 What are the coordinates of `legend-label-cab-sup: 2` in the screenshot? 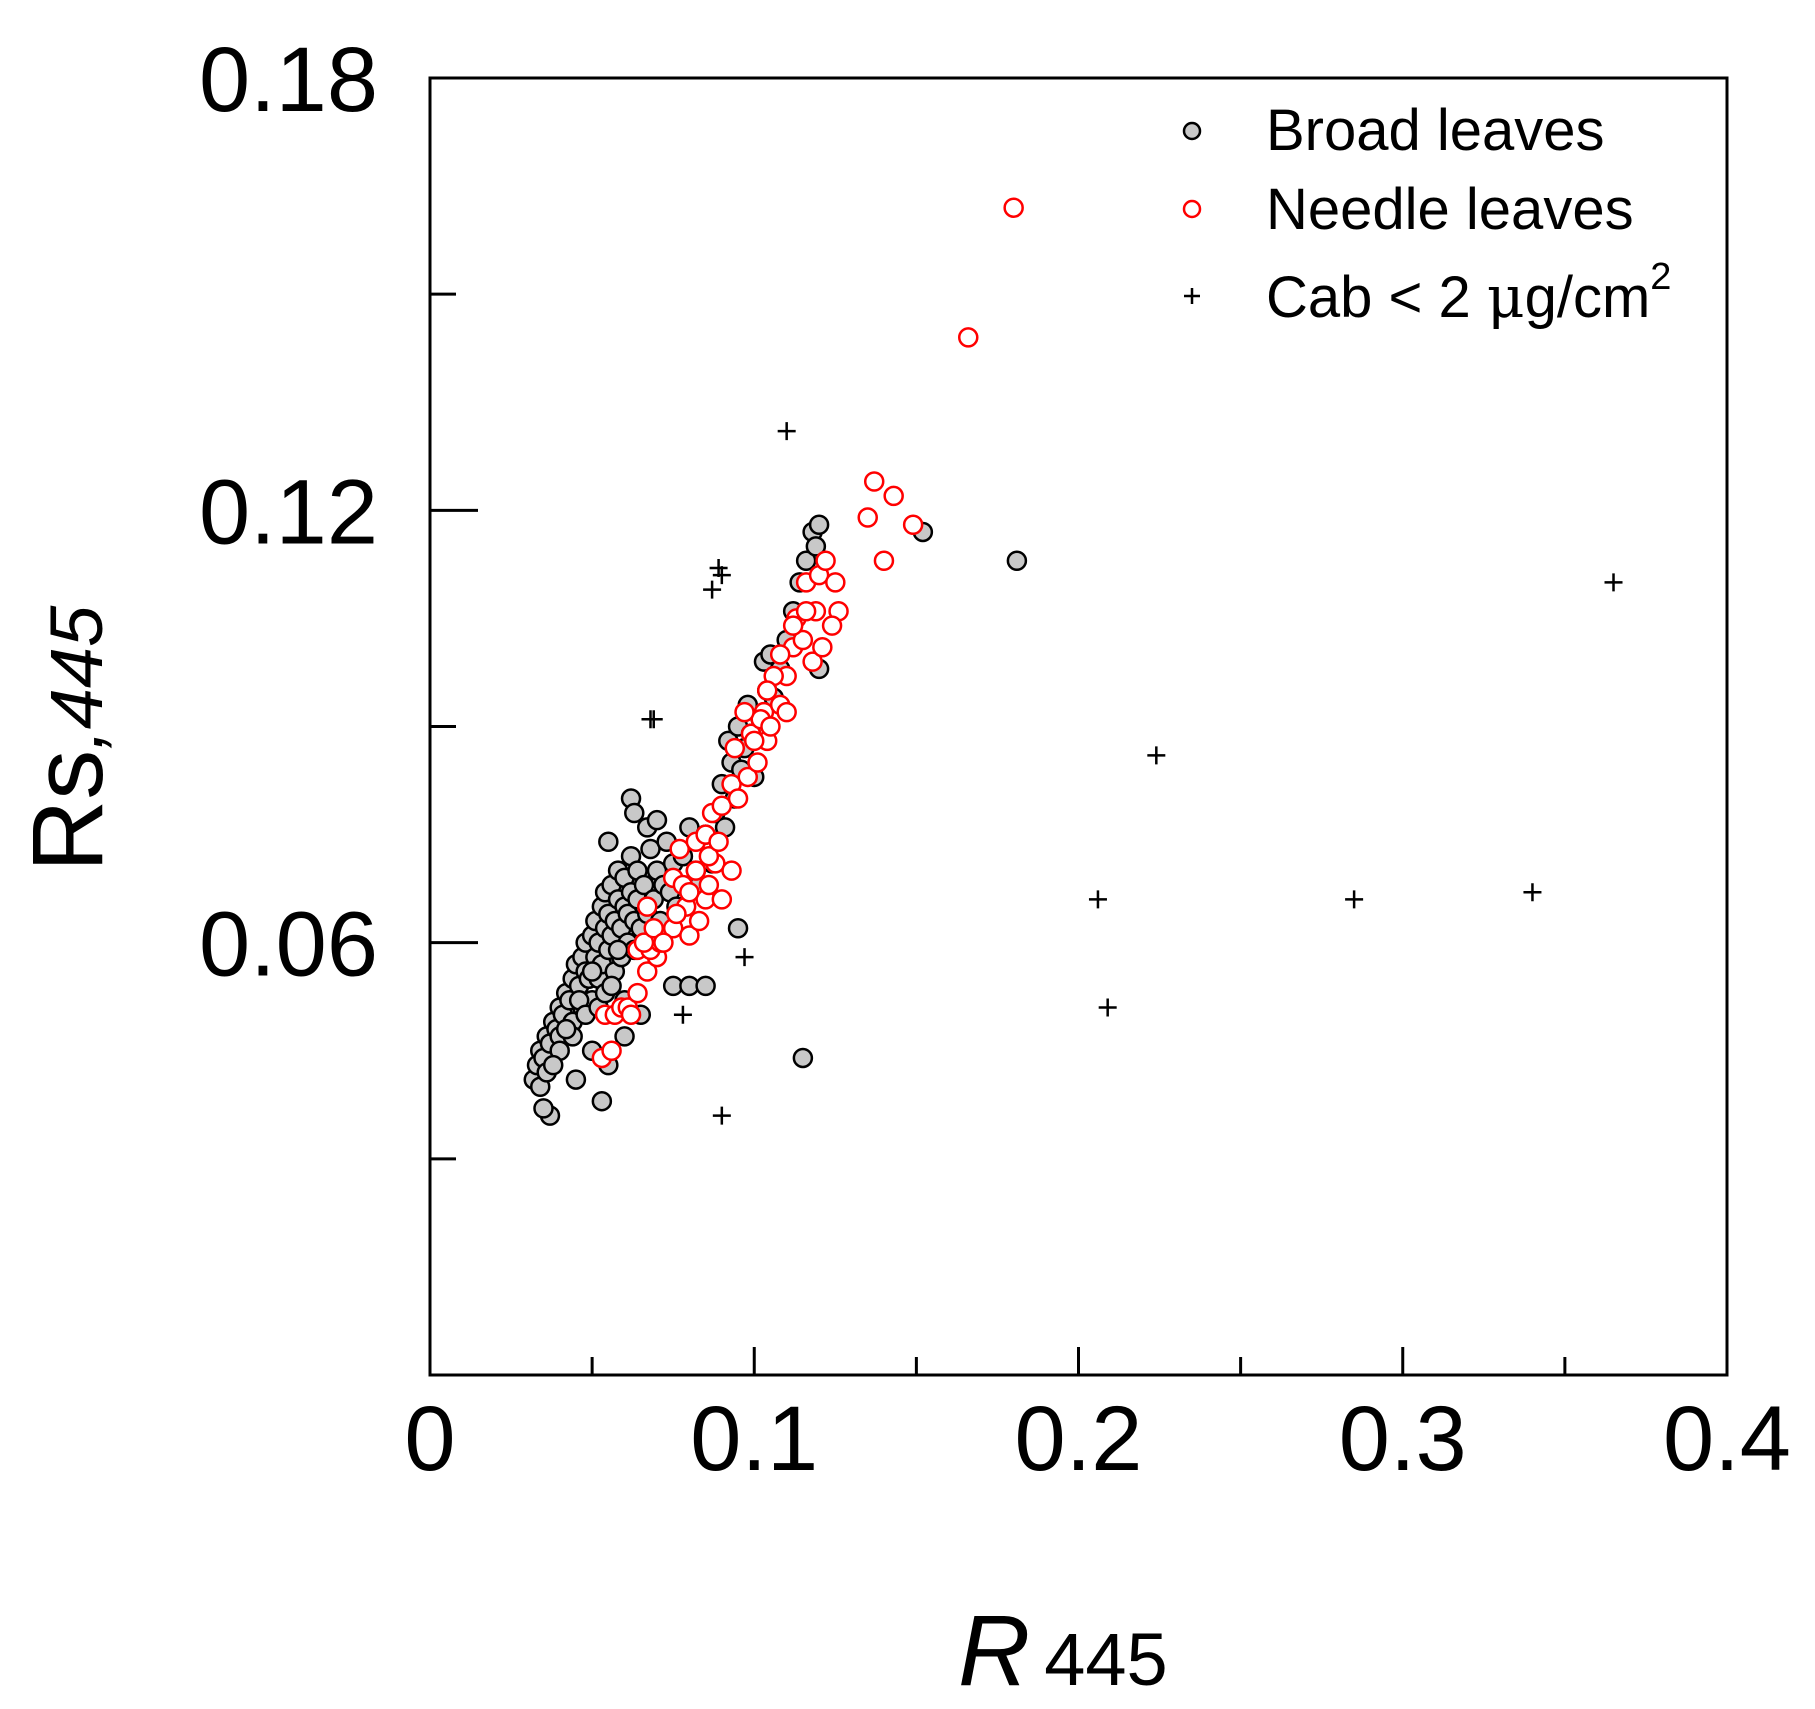 It's located at (1660, 277).